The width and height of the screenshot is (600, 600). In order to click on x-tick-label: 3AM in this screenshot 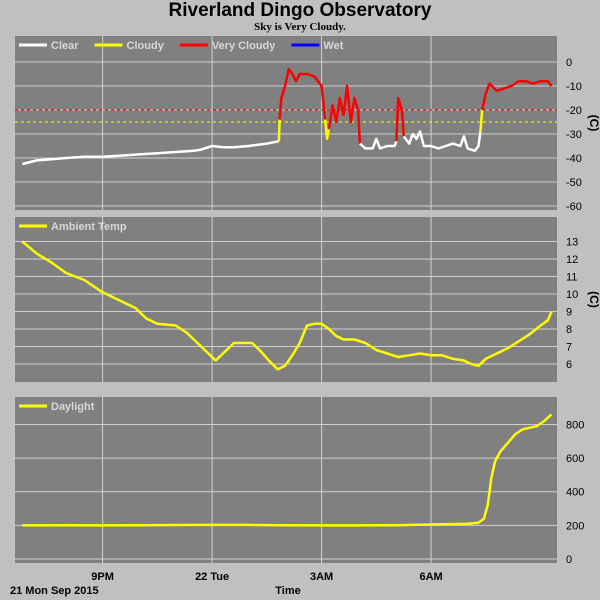, I will do `click(321, 577)`.